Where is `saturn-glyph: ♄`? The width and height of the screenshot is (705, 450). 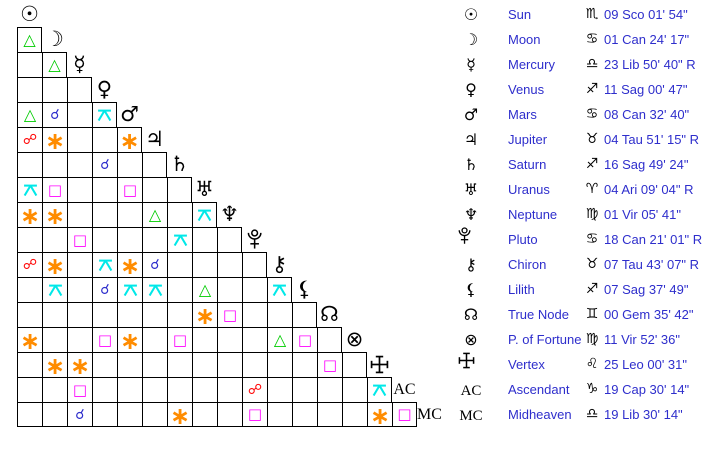
saturn-glyph: ♄ is located at coordinates (179, 164).